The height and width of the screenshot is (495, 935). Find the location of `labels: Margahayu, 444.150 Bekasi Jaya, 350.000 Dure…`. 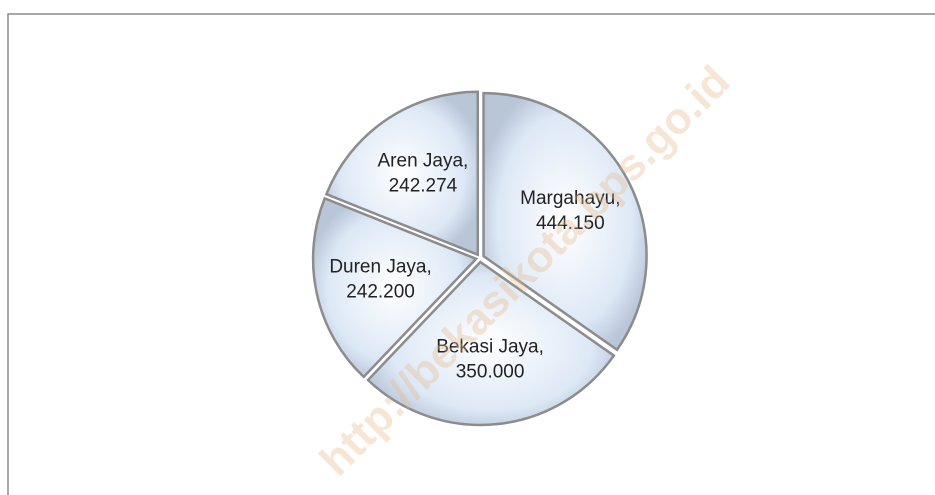

labels: Margahayu, 444.150 Bekasi Jaya, 350.000 Dure… is located at coordinates (474, 267).